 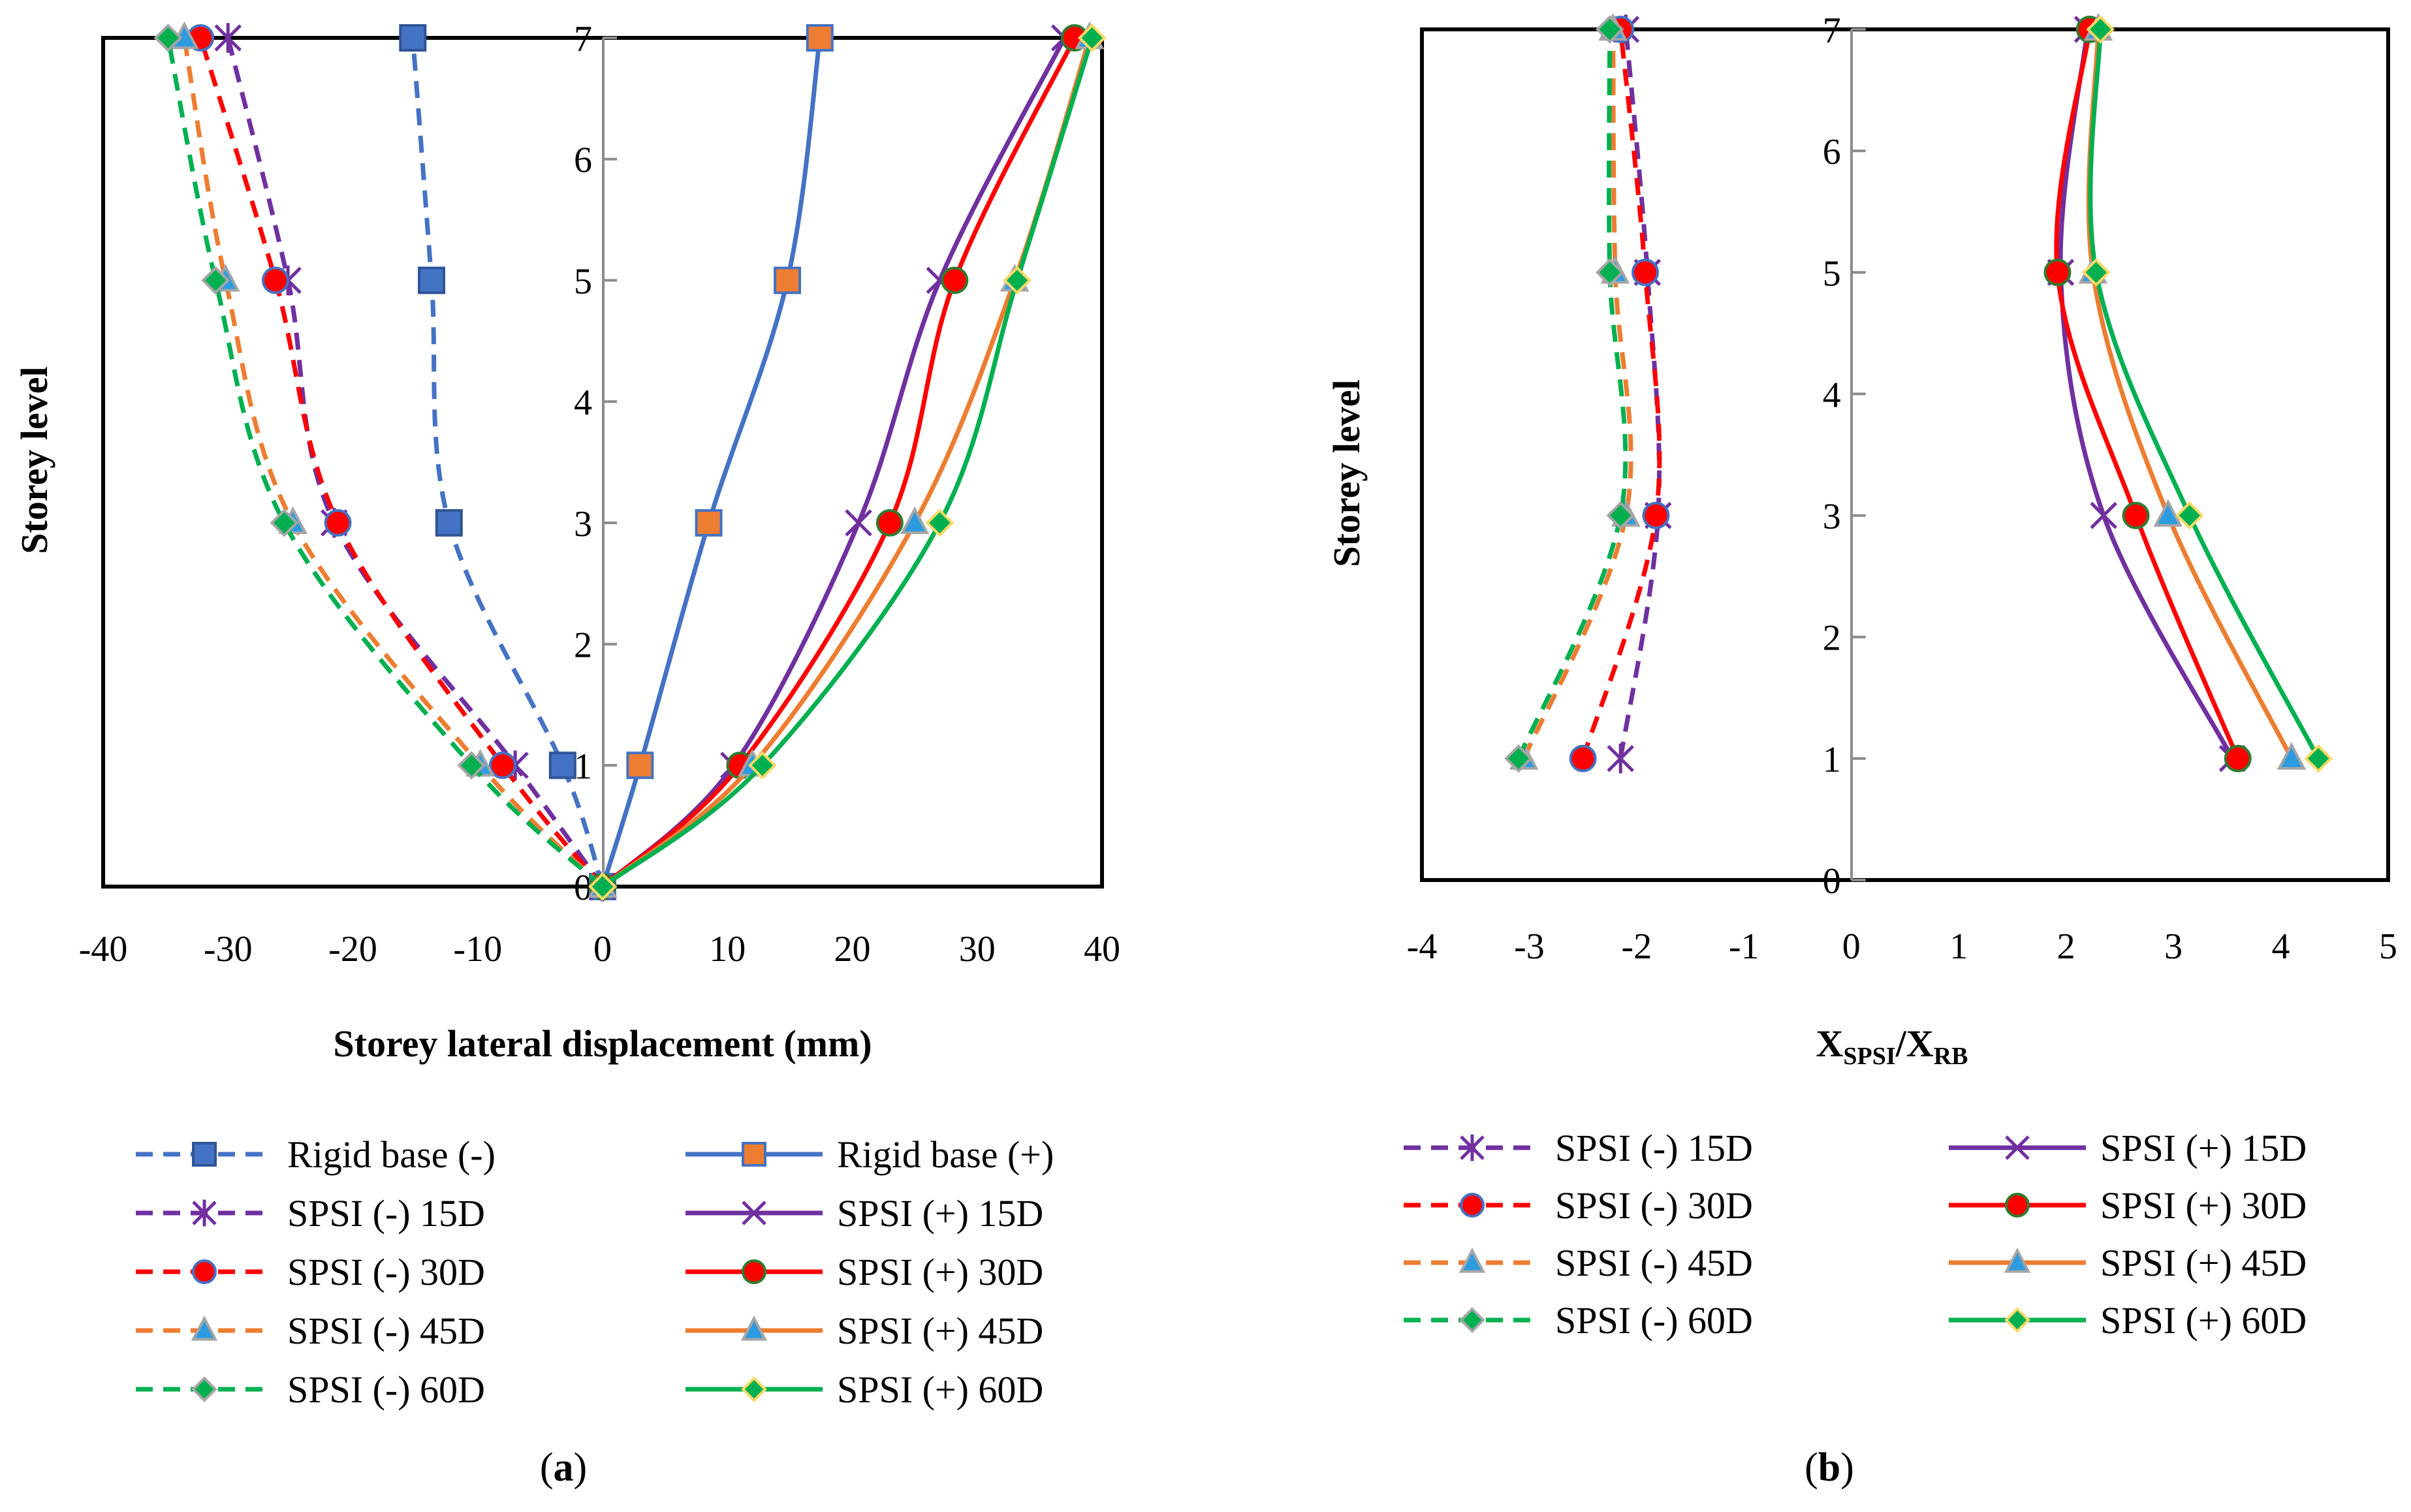 What do you see at coordinates (2203, 1321) in the screenshot?
I see `legend-label: SPSI (+) 60D` at bounding box center [2203, 1321].